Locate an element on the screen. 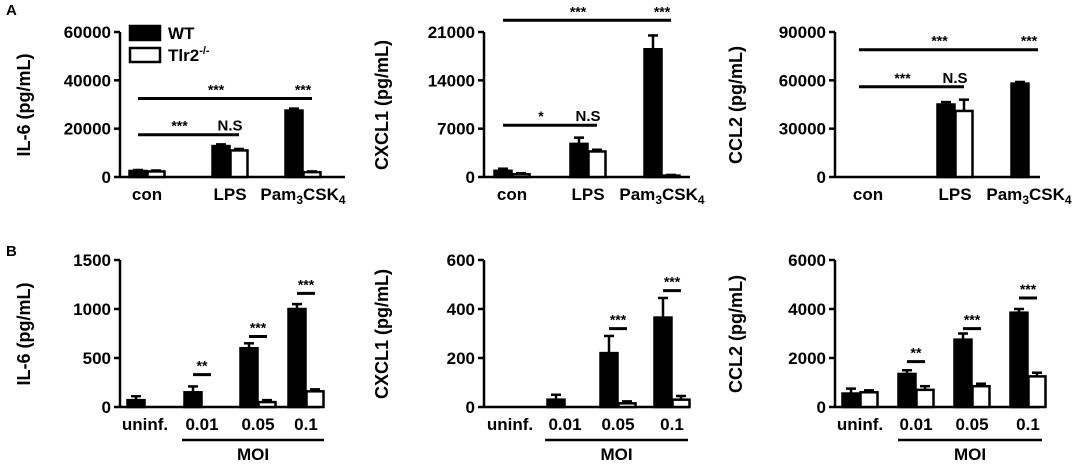 The width and height of the screenshot is (1084, 476). y-axis-label: CXCL1 (pg/mL) is located at coordinates (382, 105).